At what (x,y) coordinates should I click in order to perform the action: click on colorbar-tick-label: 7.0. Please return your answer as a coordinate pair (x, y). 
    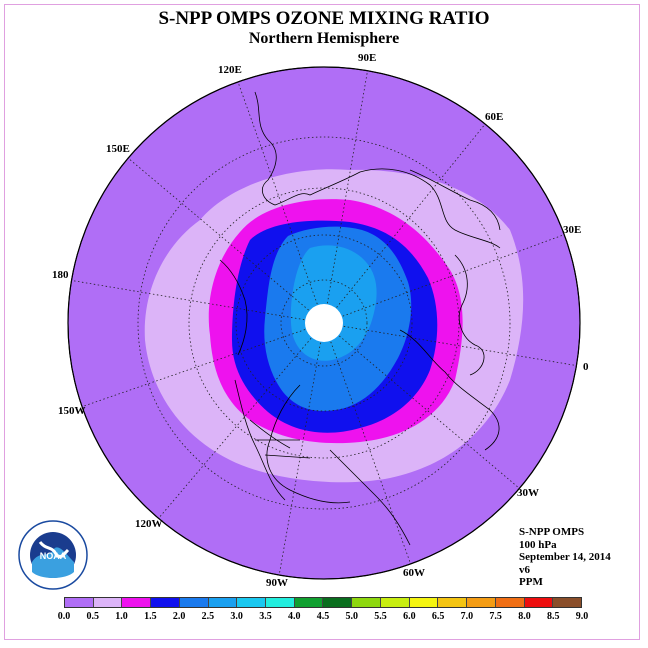
    Looking at the image, I should click on (467, 616).